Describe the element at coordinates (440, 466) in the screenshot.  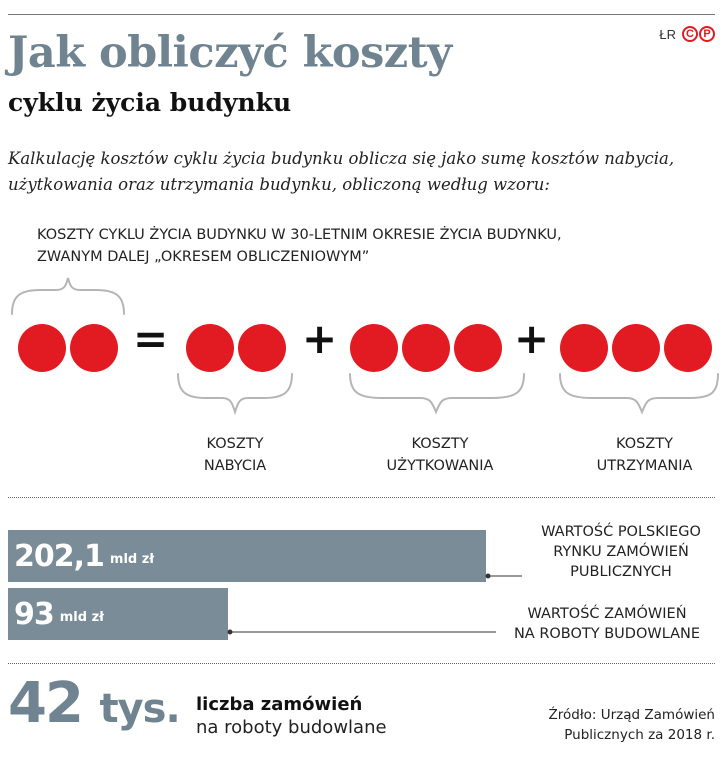
I see `cost-label-line: UŻYTKOWANIA` at that location.